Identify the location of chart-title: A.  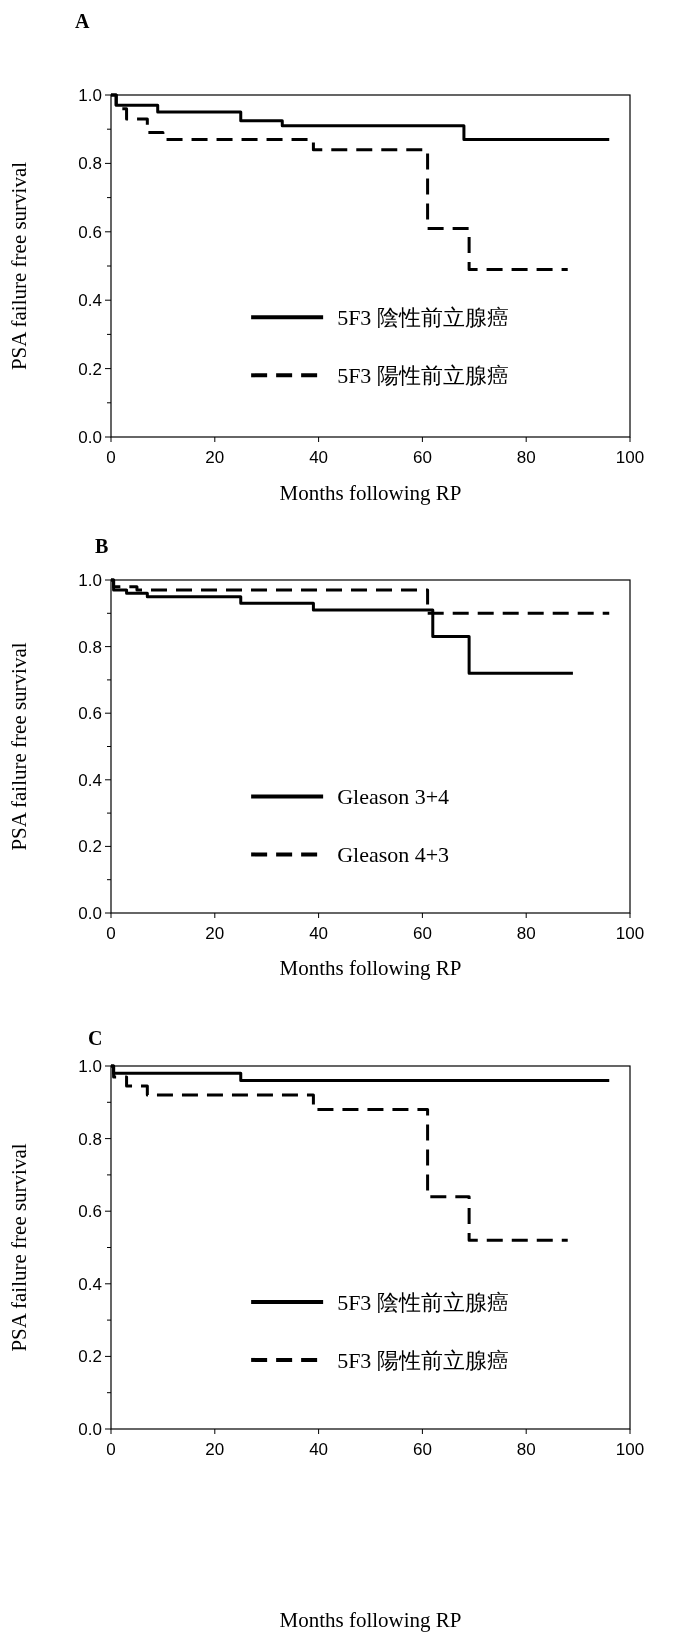
(82, 21).